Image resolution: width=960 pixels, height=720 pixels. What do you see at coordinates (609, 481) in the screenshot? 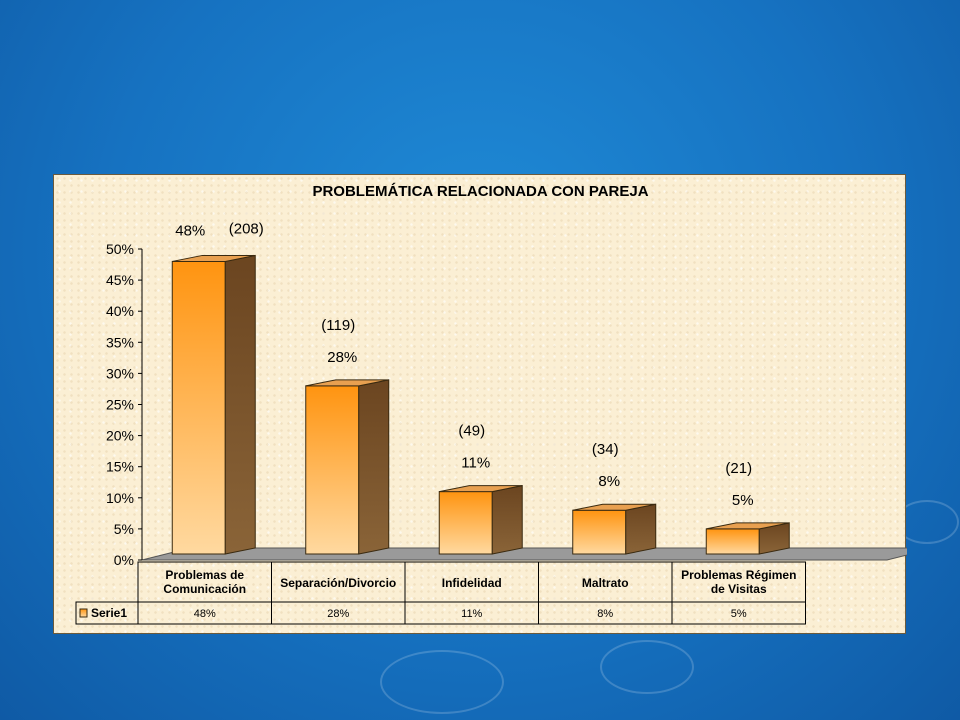
I see `data-label-percent: 8%` at bounding box center [609, 481].